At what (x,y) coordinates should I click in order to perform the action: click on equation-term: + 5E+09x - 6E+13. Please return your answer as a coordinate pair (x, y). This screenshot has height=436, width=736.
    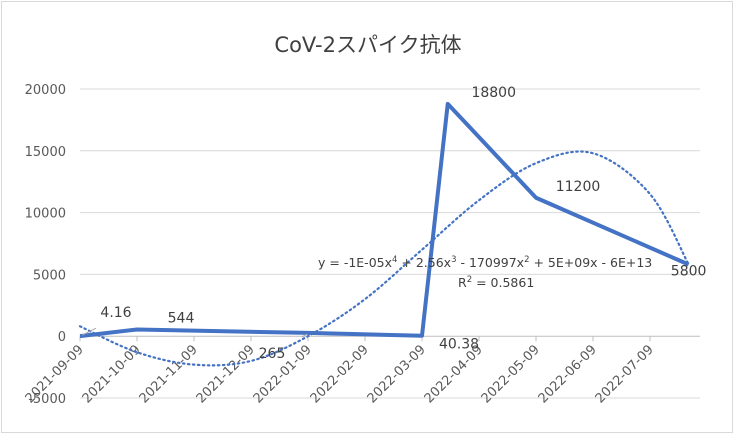
    Looking at the image, I should click on (591, 262).